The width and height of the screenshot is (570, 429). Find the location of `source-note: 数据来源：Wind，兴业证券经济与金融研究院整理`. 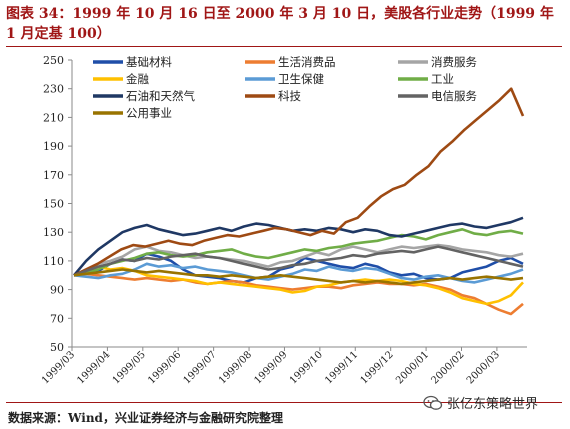

source-note: 数据来源：Wind，兴业证券经济与金融研究院整理 is located at coordinates (145, 418).